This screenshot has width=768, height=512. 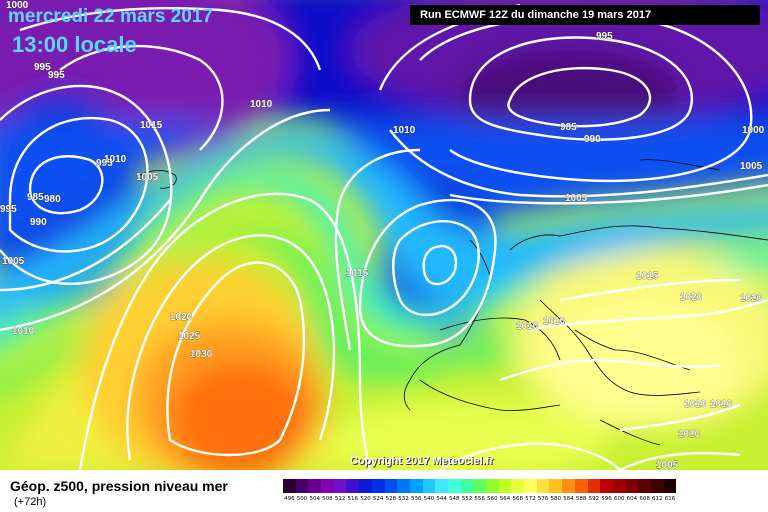 I want to click on scale-tick-label: 560, so click(x=492, y=499).